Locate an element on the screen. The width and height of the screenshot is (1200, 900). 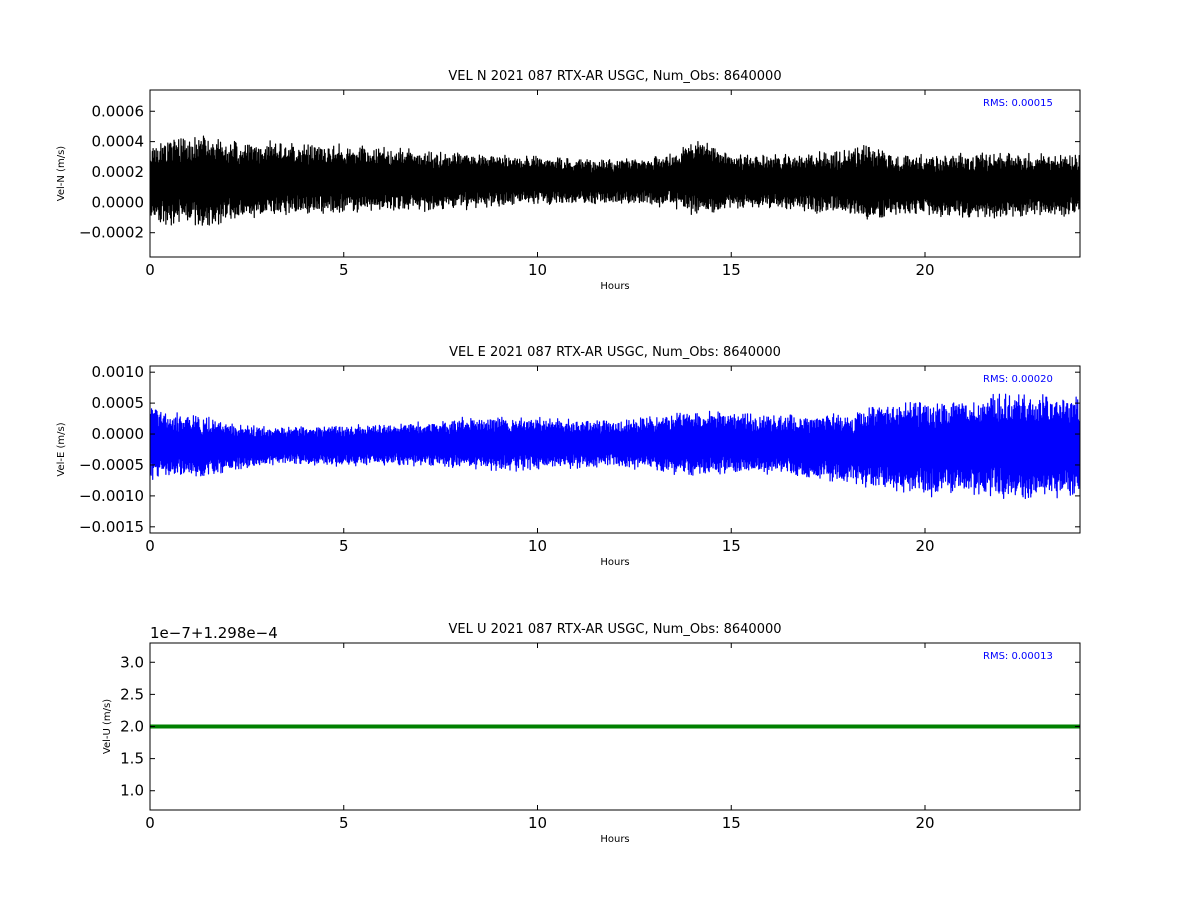
x-tick-label-0-3: 15 is located at coordinates (731, 270).